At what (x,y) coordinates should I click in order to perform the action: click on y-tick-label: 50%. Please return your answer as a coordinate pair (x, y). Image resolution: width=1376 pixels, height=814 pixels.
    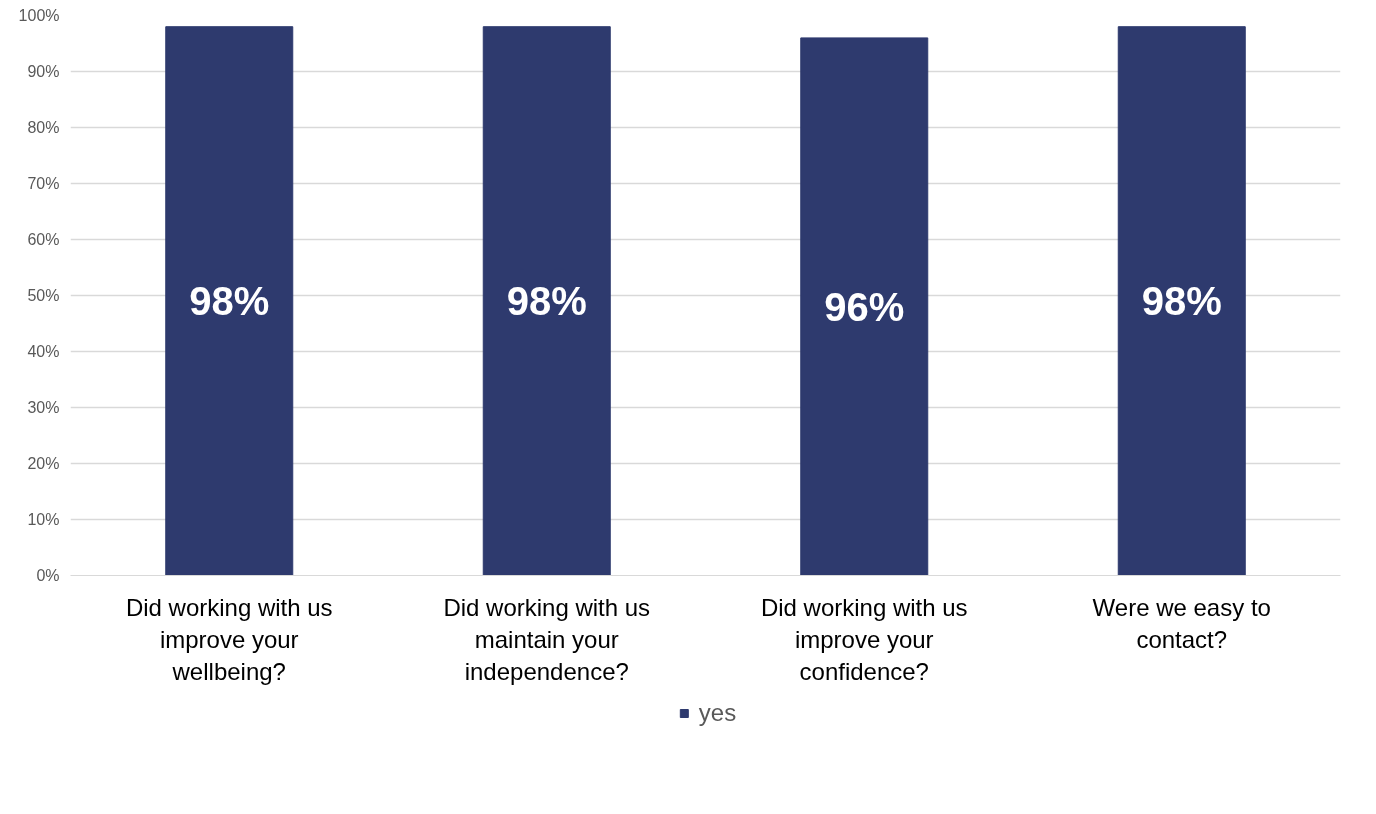
    Looking at the image, I should click on (43, 295).